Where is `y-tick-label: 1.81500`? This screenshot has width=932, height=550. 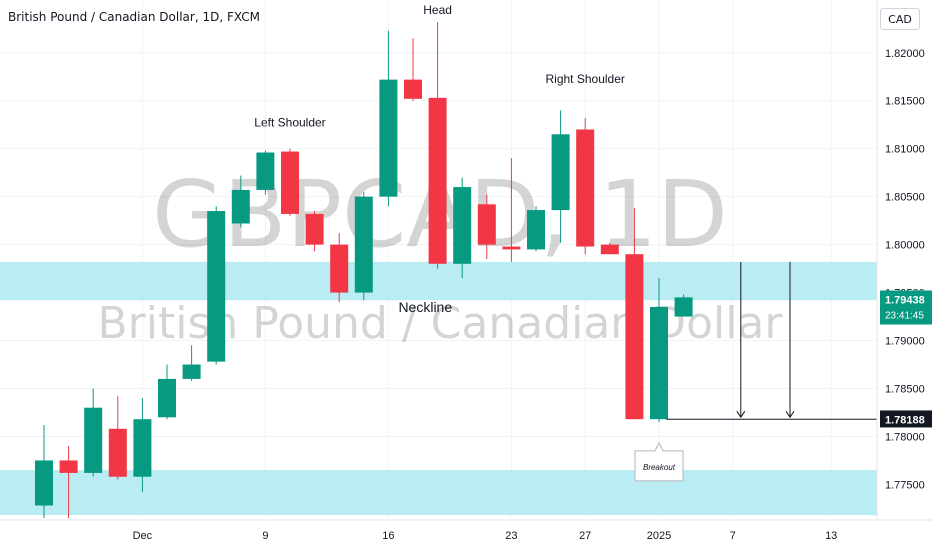
y-tick-label: 1.81500 is located at coordinates (905, 102).